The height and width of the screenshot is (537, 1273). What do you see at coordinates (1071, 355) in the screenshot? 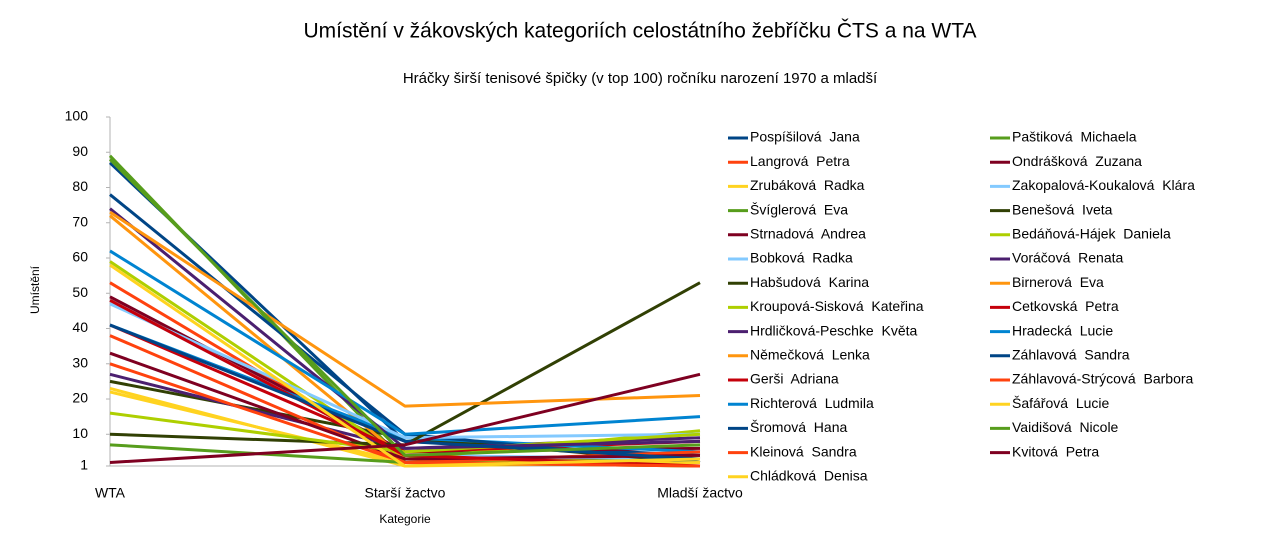
I see `legend-label: Záhlavová Sandra` at bounding box center [1071, 355].